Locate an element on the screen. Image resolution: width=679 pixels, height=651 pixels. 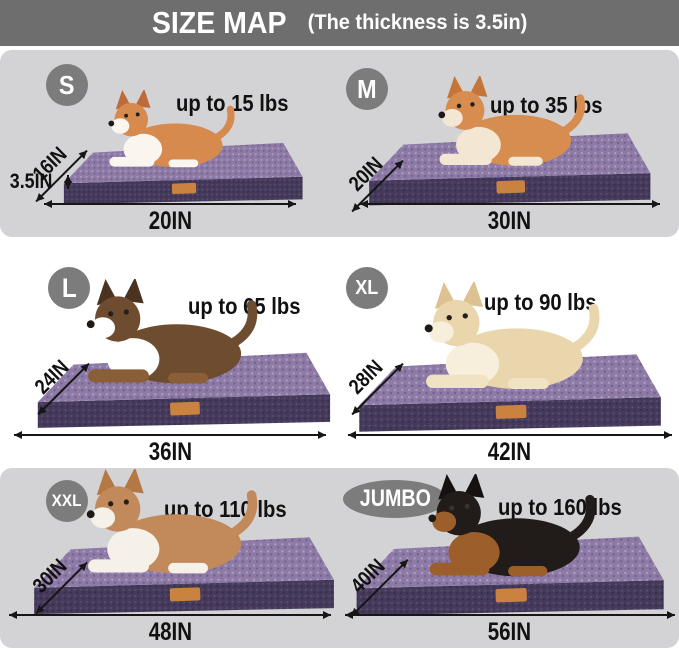
width-dimension: 36IN is located at coordinates (170, 449).